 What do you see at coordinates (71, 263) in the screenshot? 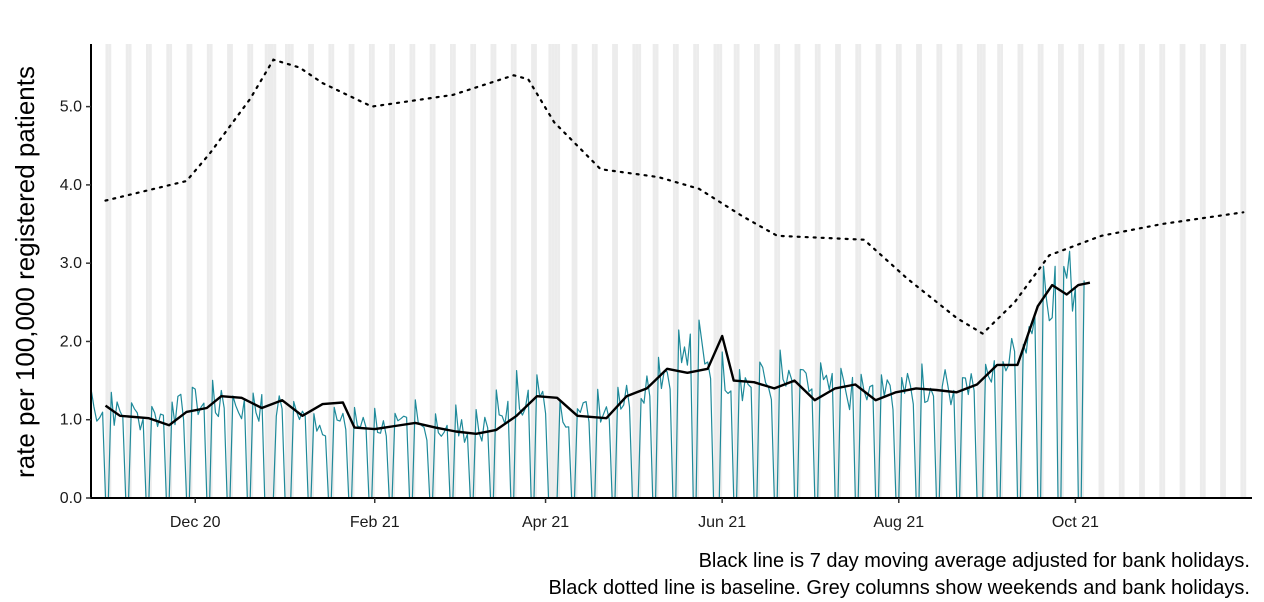
I see `y-tick-label: 3.0` at bounding box center [71, 263].